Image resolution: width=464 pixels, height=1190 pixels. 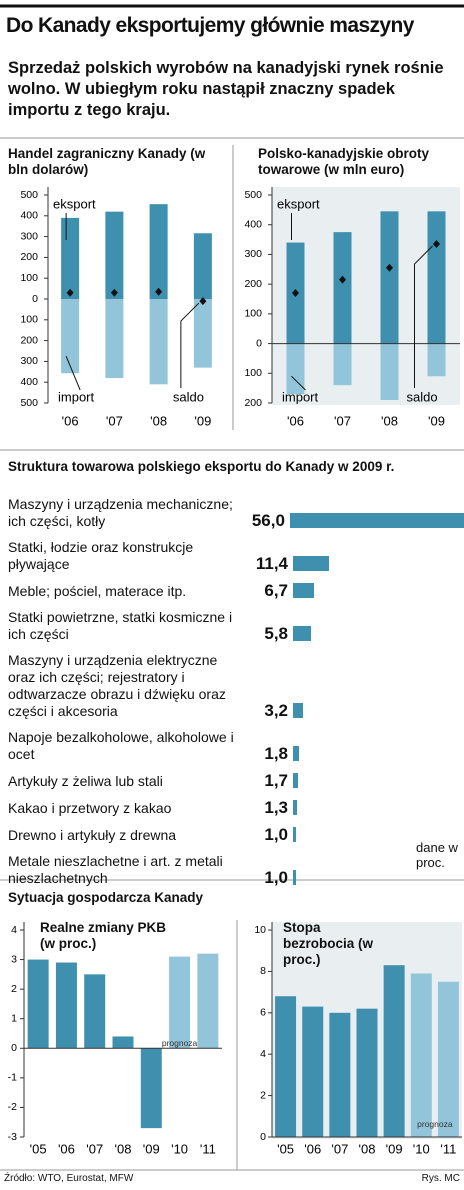 I want to click on y-tick-label: 300, so click(x=29, y=236).